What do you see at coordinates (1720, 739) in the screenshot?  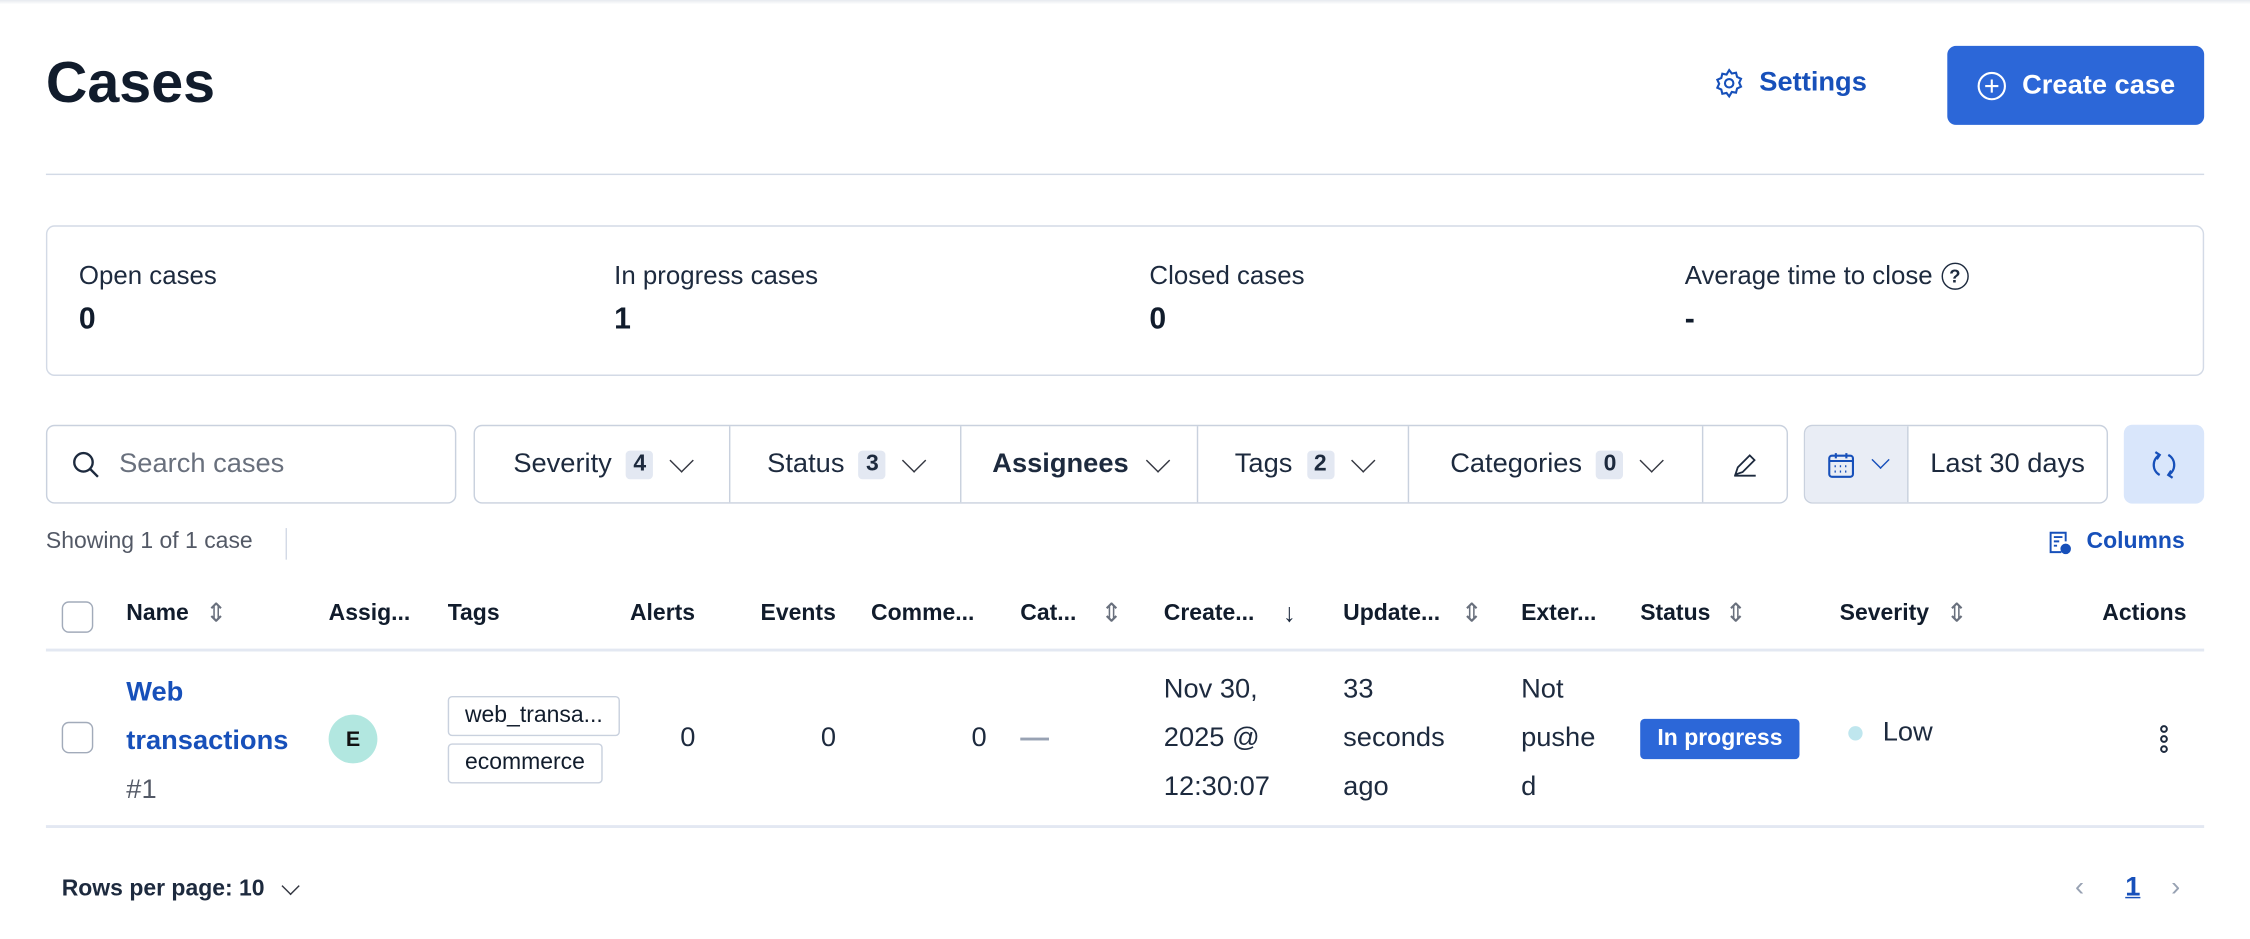 I see `status-badge: In progress` at bounding box center [1720, 739].